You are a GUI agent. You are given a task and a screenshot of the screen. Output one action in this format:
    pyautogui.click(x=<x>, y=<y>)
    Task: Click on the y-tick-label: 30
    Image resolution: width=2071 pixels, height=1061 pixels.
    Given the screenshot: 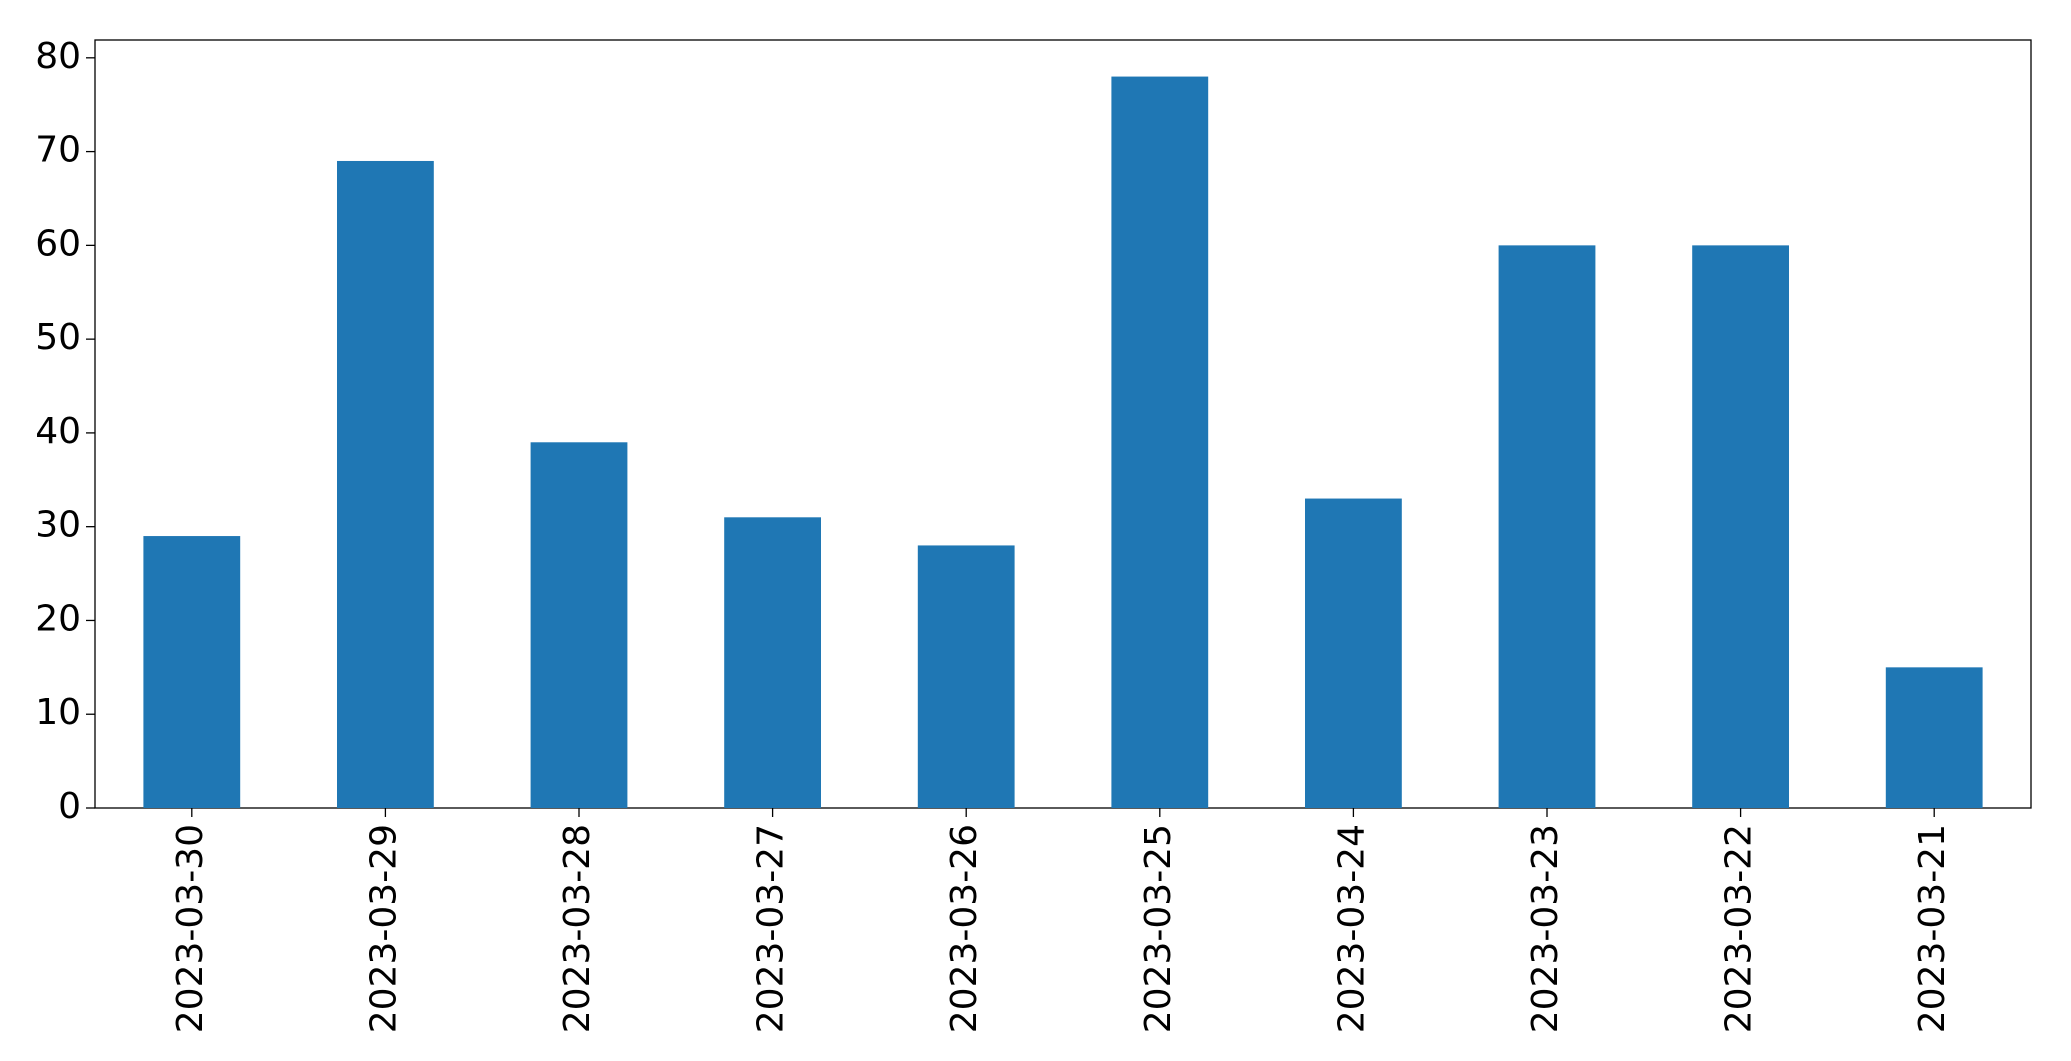 What is the action you would take?
    pyautogui.click(x=58, y=525)
    